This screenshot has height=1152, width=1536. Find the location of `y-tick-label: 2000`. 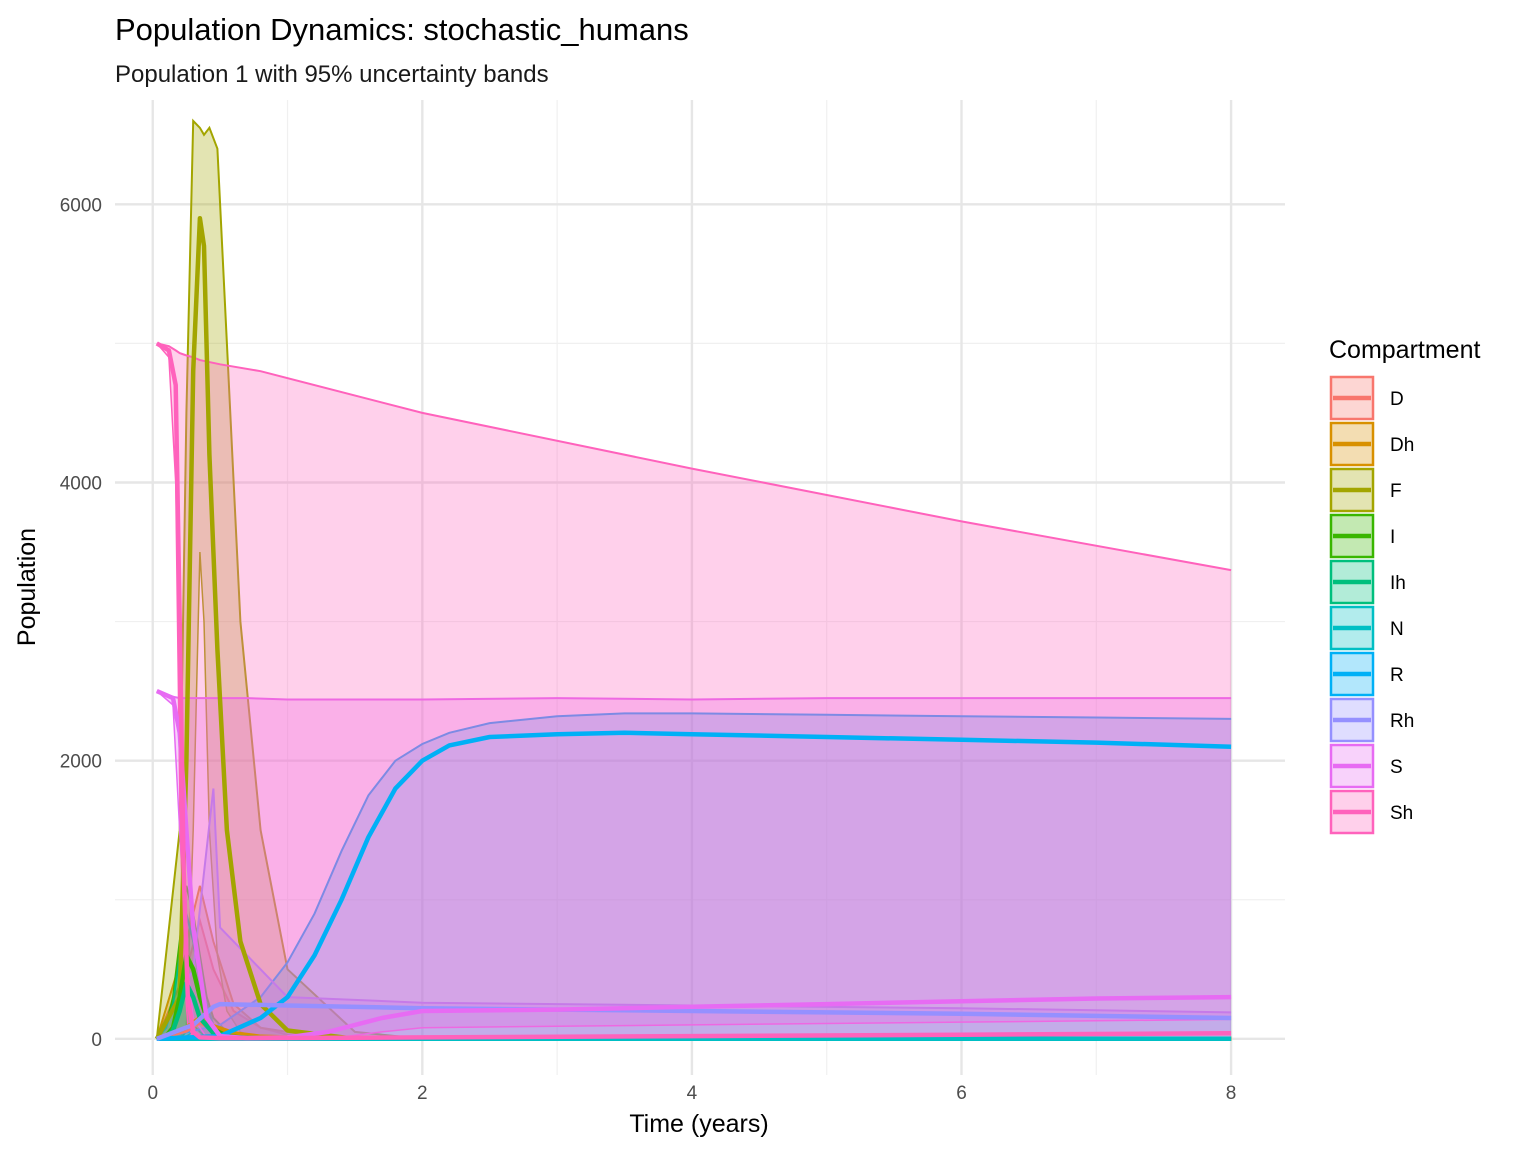

y-tick-label: 2000 is located at coordinates (81, 762).